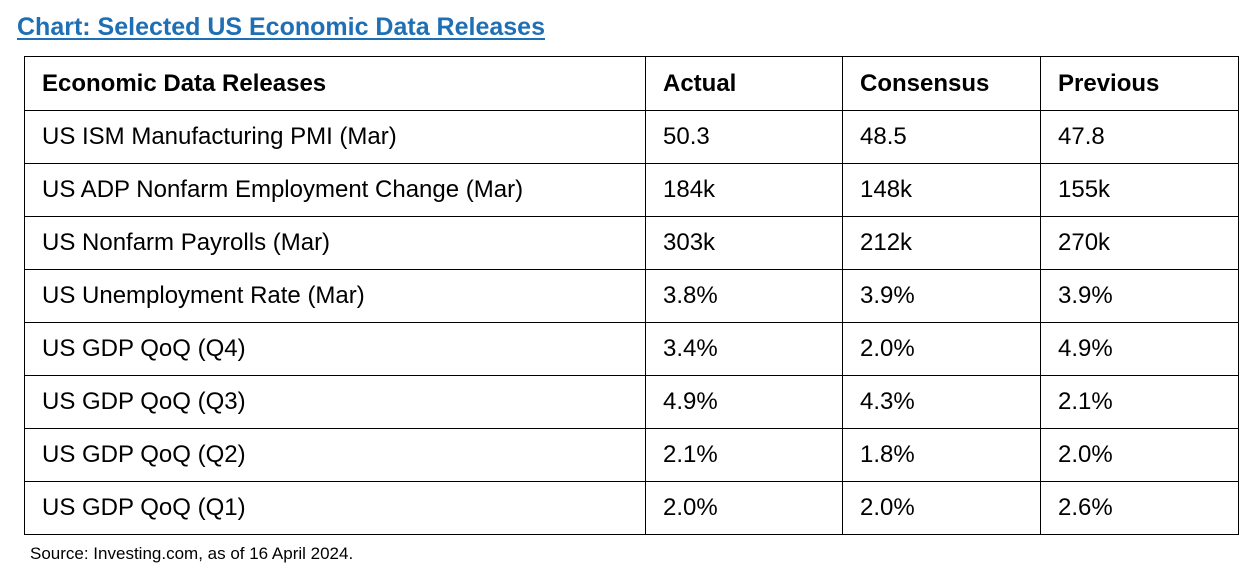  What do you see at coordinates (1139, 455) in the screenshot?
I see `previous-cell: 2.0%` at bounding box center [1139, 455].